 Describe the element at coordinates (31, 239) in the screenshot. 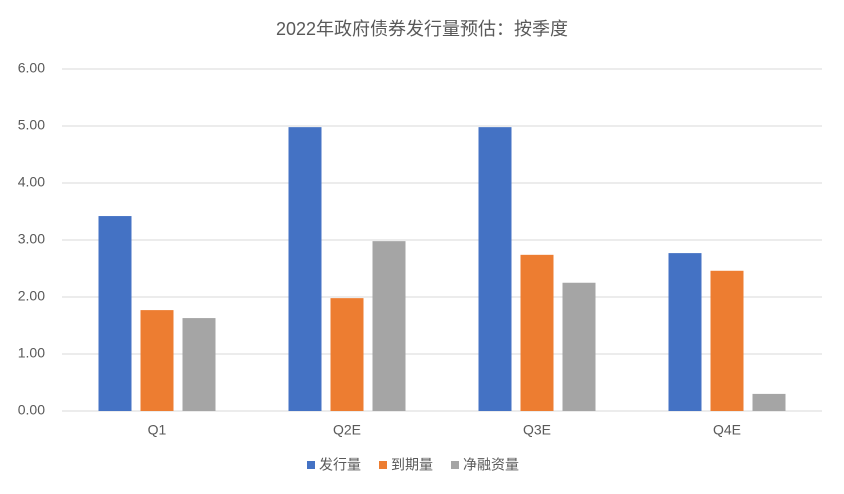

I see `y-tick-label: 3.00` at that location.